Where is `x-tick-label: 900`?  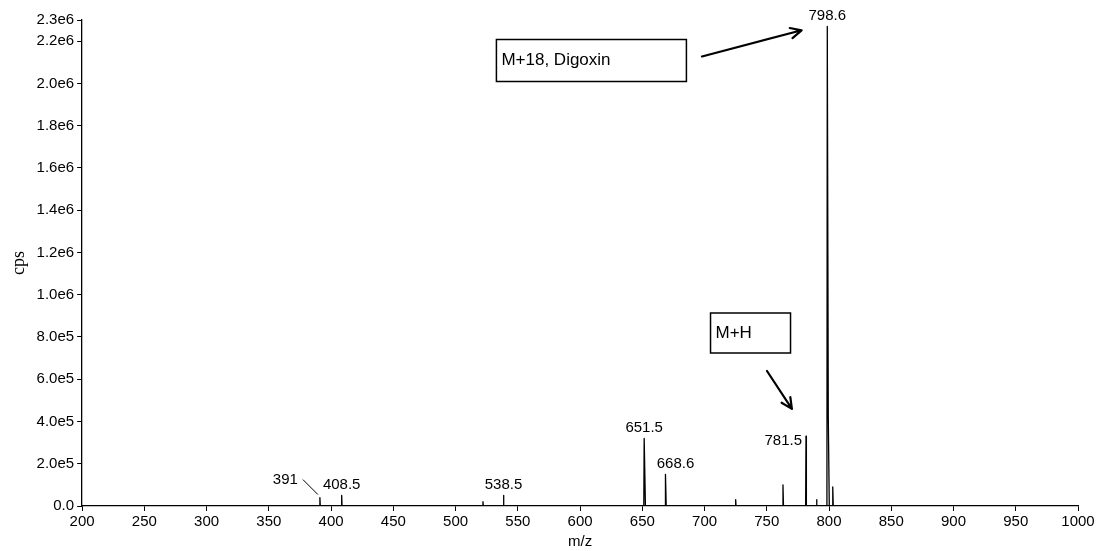
x-tick-label: 900 is located at coordinates (954, 521).